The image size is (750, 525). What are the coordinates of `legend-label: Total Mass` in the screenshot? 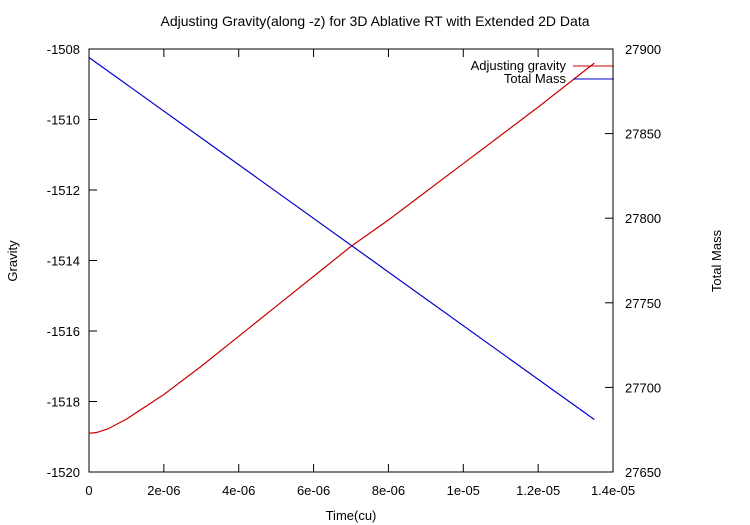 It's located at (535, 78).